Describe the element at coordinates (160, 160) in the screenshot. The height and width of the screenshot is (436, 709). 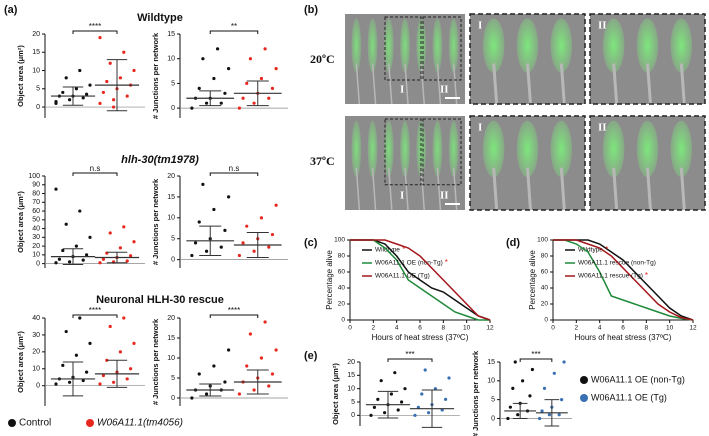
I see `row-title: hlh-30(tm1978)` at that location.